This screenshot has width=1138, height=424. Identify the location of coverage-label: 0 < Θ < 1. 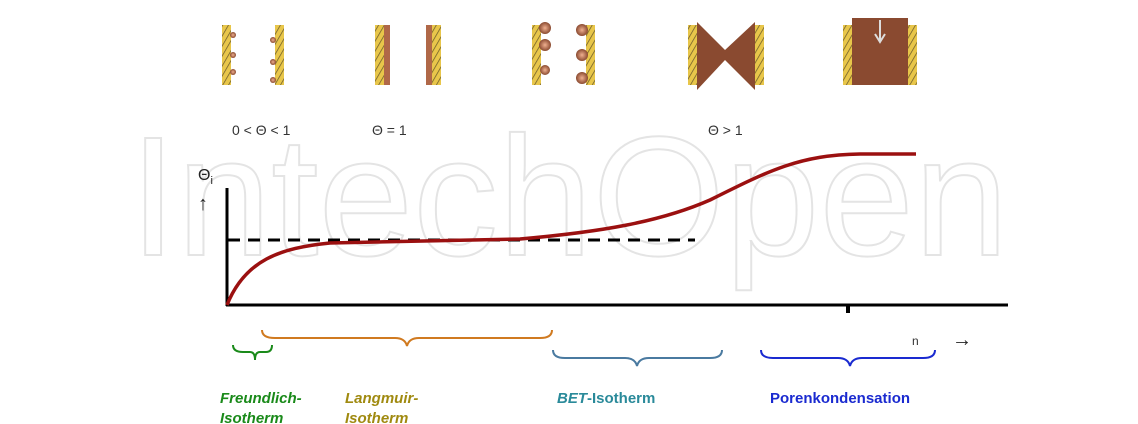
(261, 130).